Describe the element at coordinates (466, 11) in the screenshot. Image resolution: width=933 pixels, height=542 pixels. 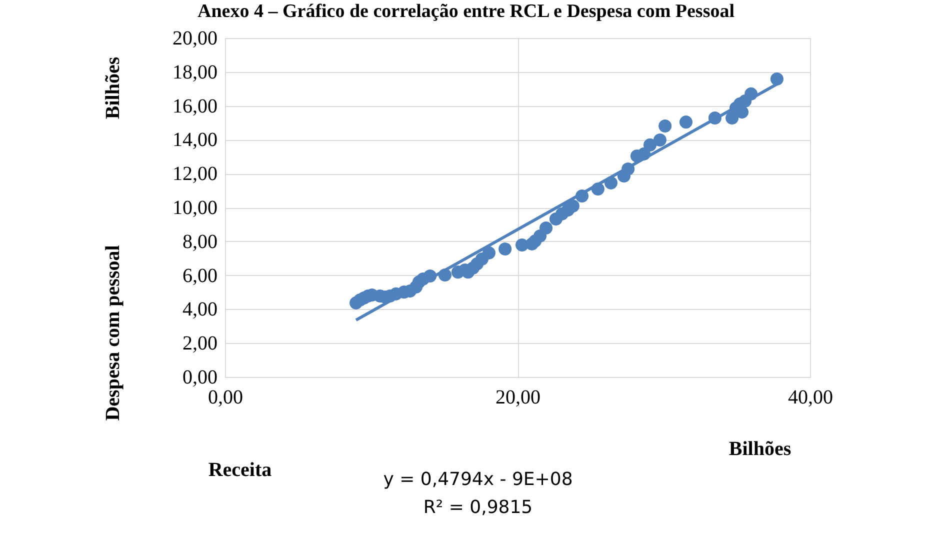
I see `chart-title: Anexo 4 – Gráfico de correlação entre RCL e Despesa com Pessoal` at that location.